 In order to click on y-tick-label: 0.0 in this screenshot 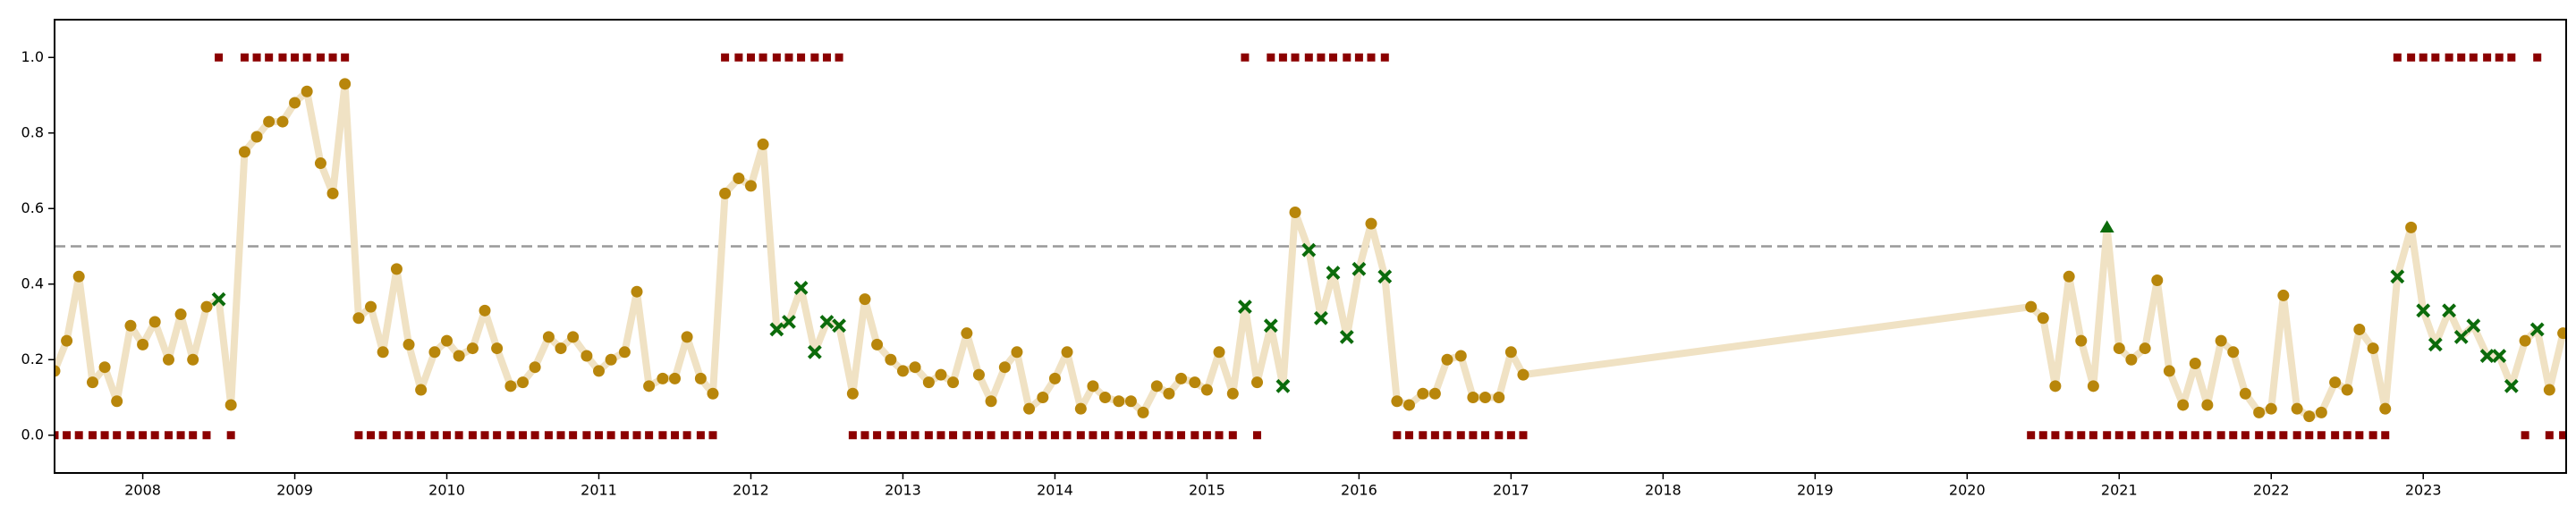, I will do `click(32, 435)`.